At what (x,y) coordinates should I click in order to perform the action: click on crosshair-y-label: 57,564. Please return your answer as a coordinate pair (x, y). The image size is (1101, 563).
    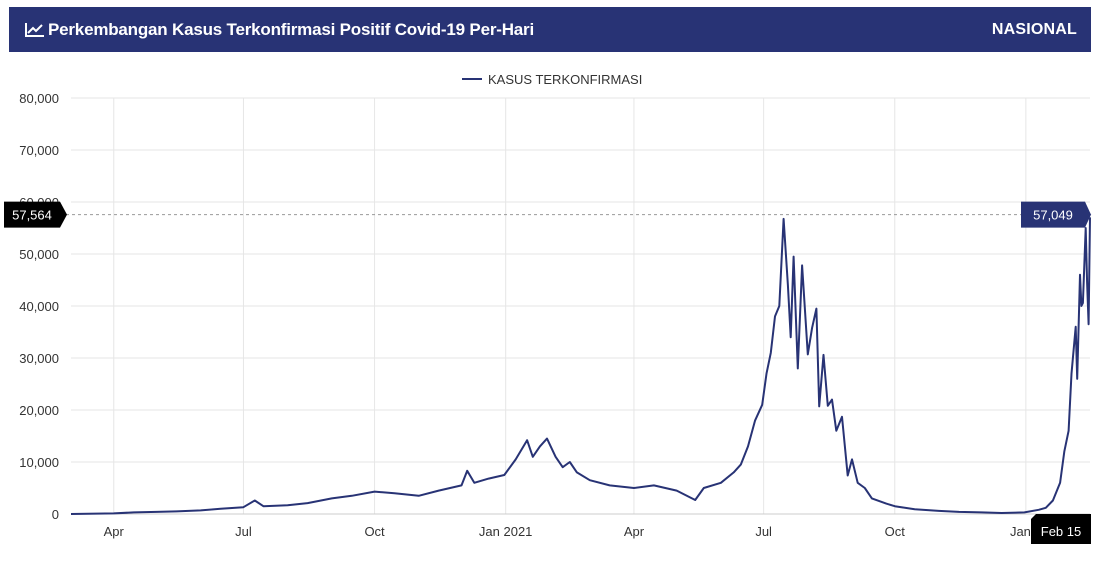
    Looking at the image, I should click on (32, 215).